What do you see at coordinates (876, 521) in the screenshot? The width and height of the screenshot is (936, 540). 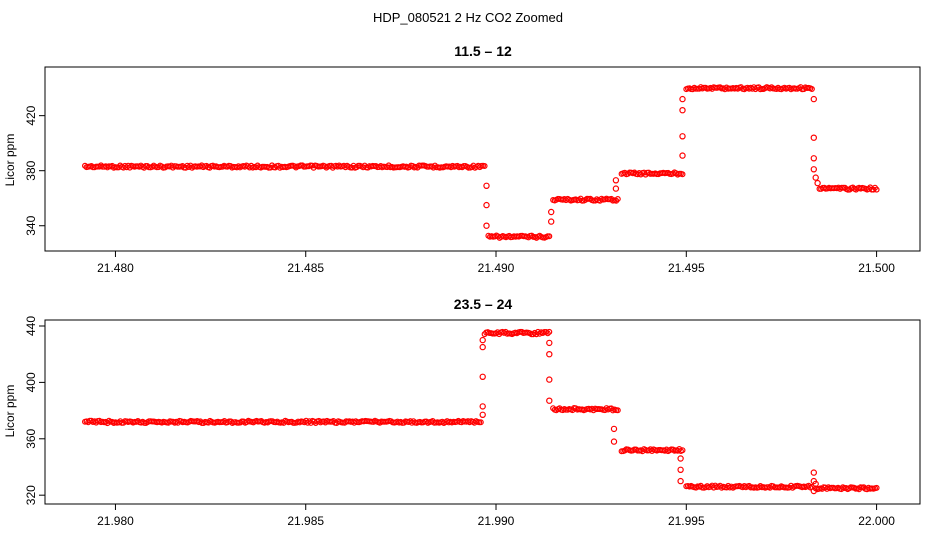 I see `x-tick-label: 22.000` at bounding box center [876, 521].